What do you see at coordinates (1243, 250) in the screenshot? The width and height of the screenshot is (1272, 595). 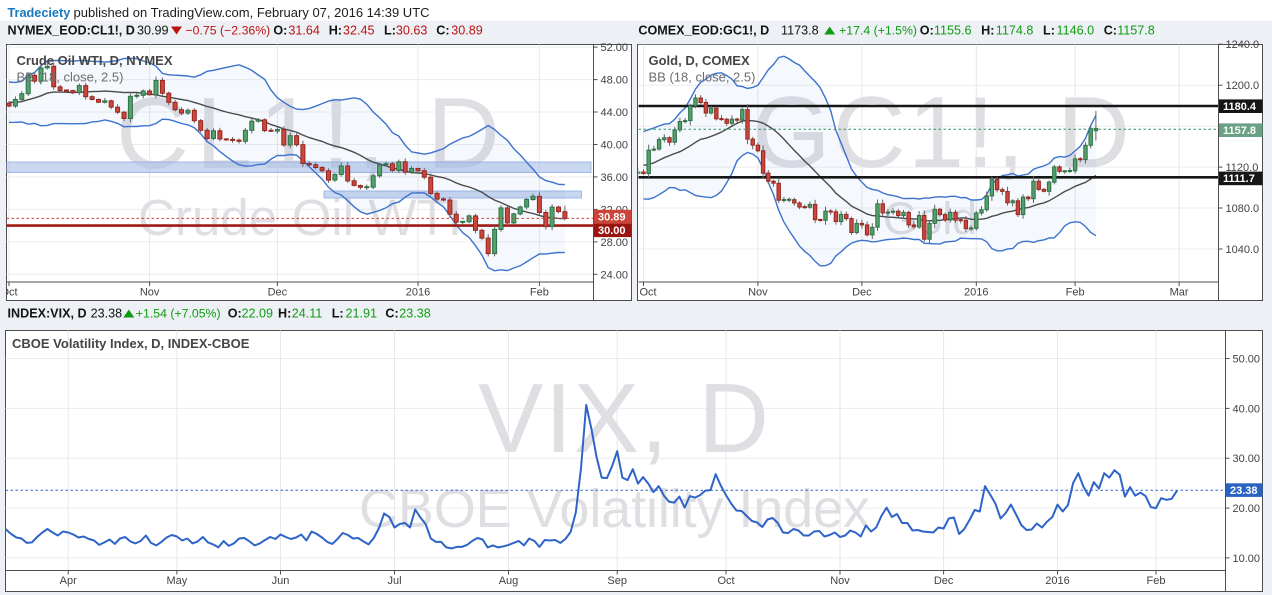 I see `svg-text: 1040.0` at bounding box center [1243, 250].